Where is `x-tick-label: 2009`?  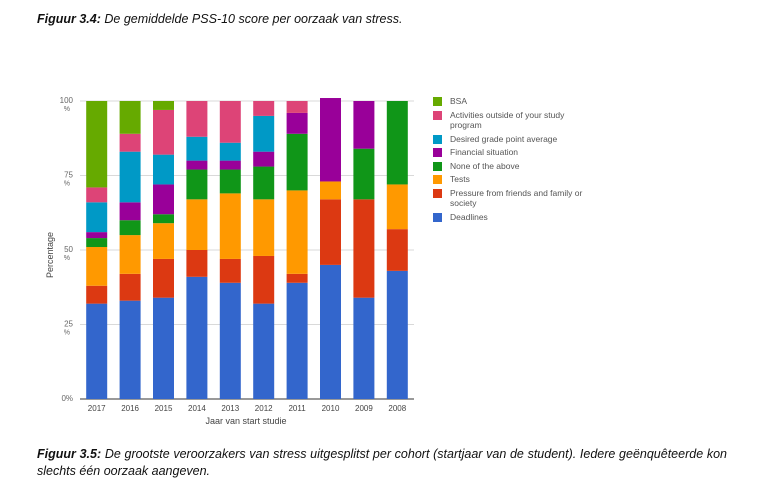
x-tick-label: 2009 is located at coordinates (364, 408).